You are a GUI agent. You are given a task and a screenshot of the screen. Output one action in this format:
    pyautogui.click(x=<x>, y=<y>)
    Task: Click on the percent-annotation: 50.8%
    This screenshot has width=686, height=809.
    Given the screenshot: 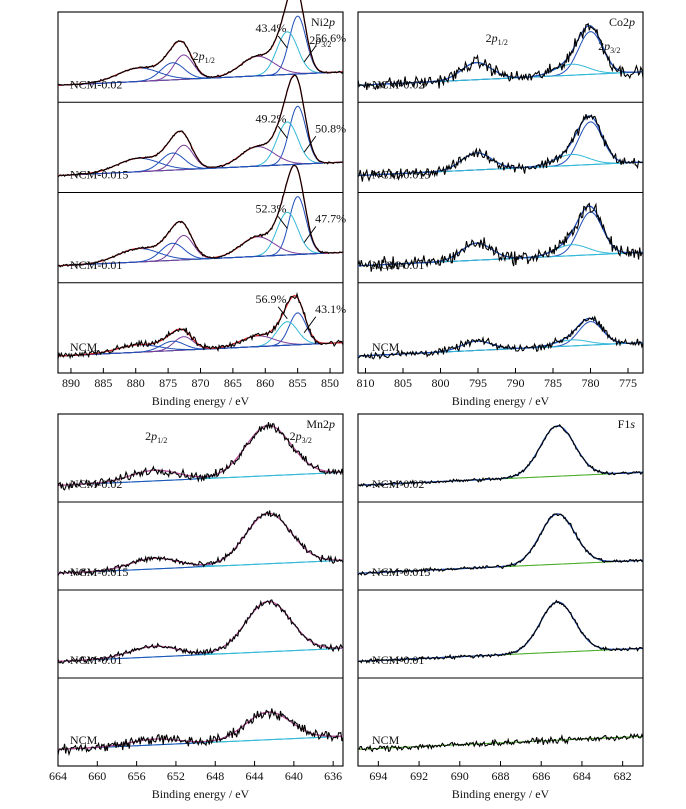 What is the action you would take?
    pyautogui.click(x=330, y=128)
    